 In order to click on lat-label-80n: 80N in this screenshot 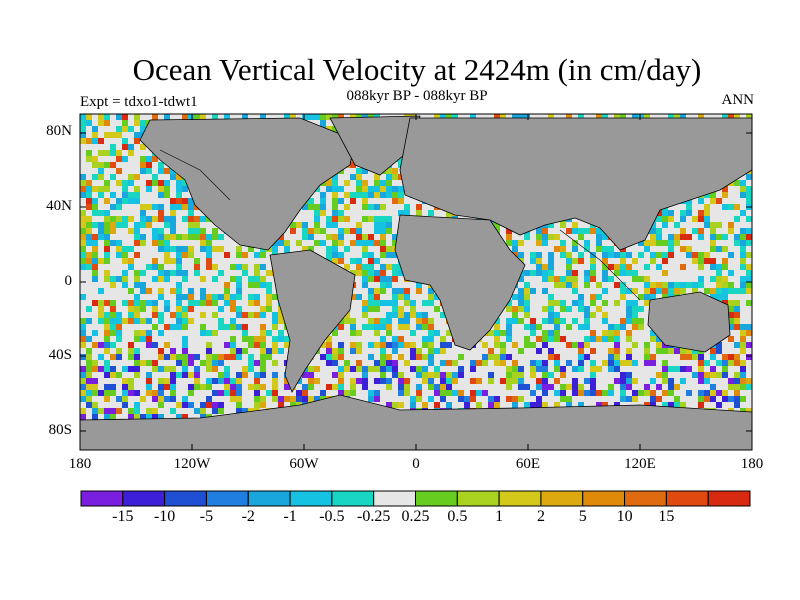, I will do `click(59, 131)`.